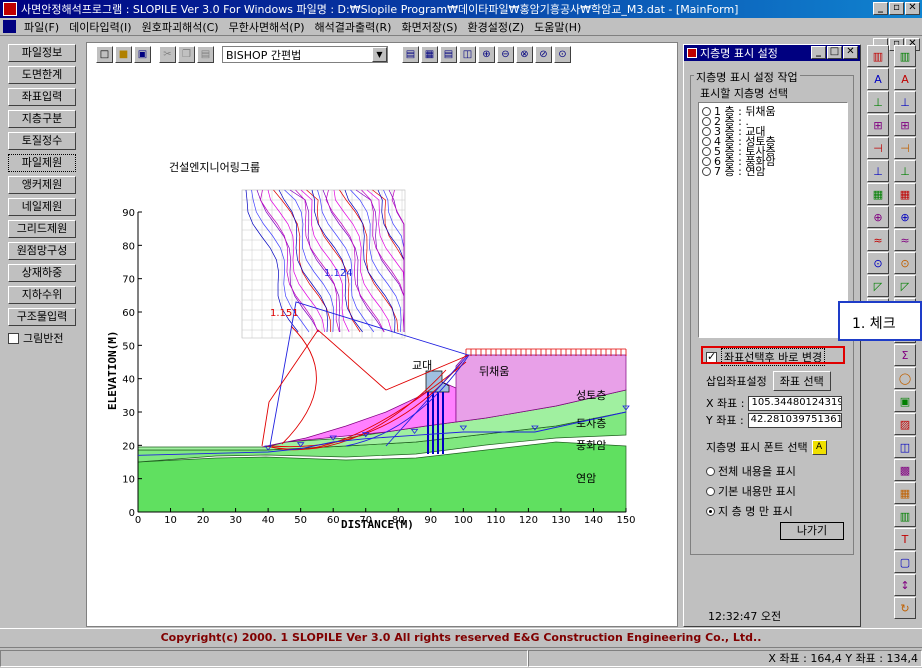 The height and width of the screenshot is (668, 922). What do you see at coordinates (186, 54) in the screenshot?
I see `copy-icon: ❐` at bounding box center [186, 54].